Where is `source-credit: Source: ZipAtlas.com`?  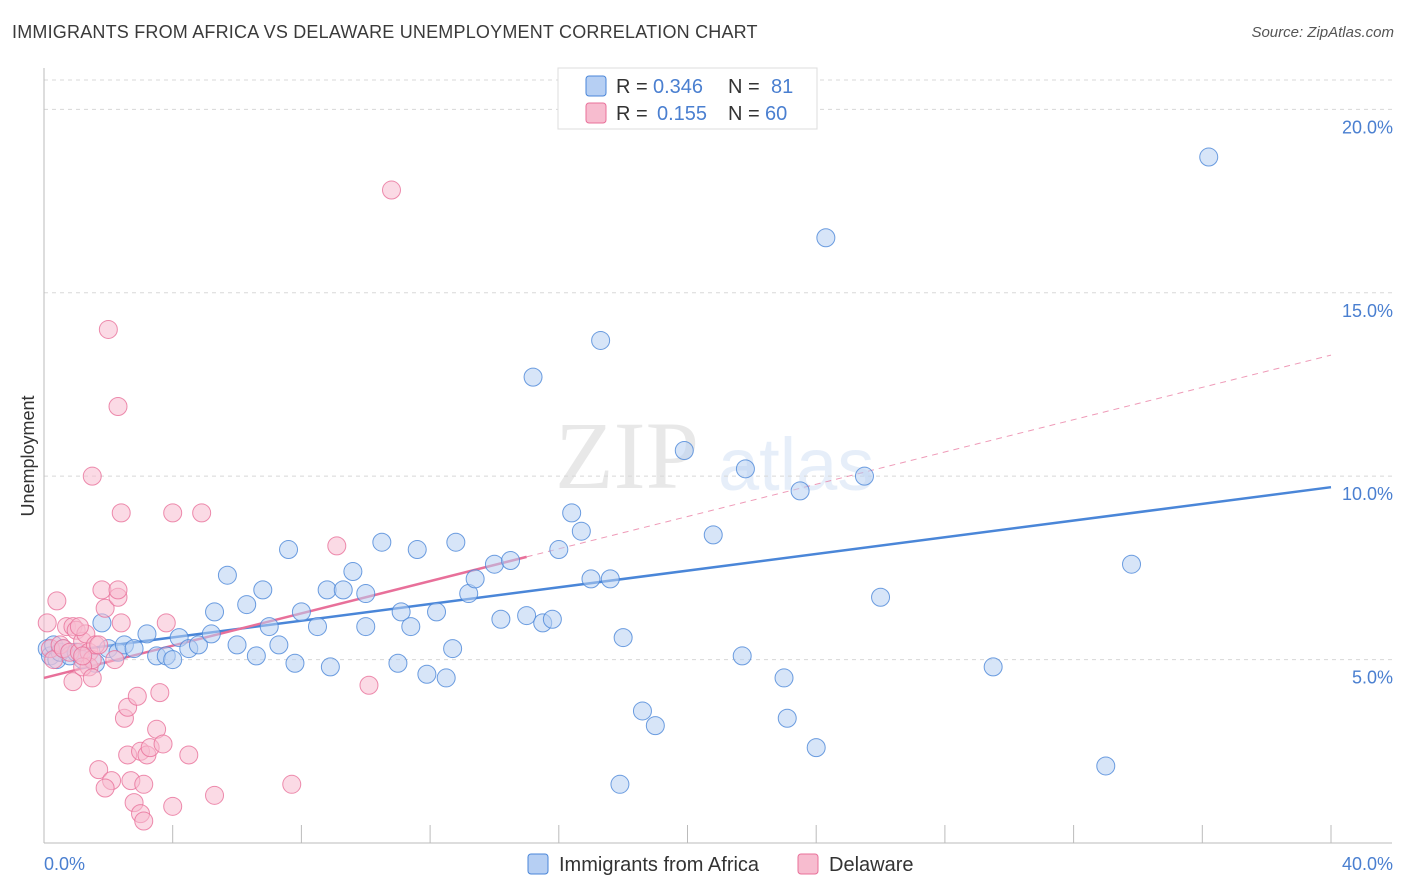 source-credit: Source: ZipAtlas.com is located at coordinates (1322, 32).